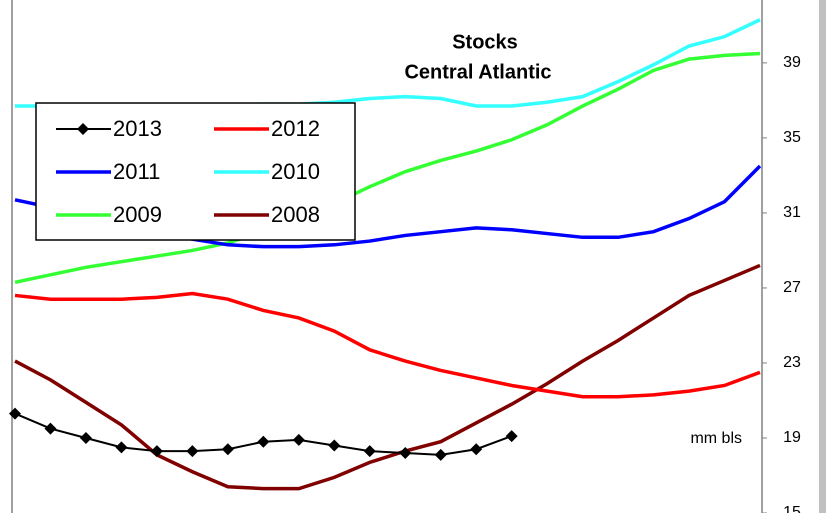 This screenshot has height=513, width=826. Describe the element at coordinates (792, 287) in the screenshot. I see `y-tick-label: 27` at that location.